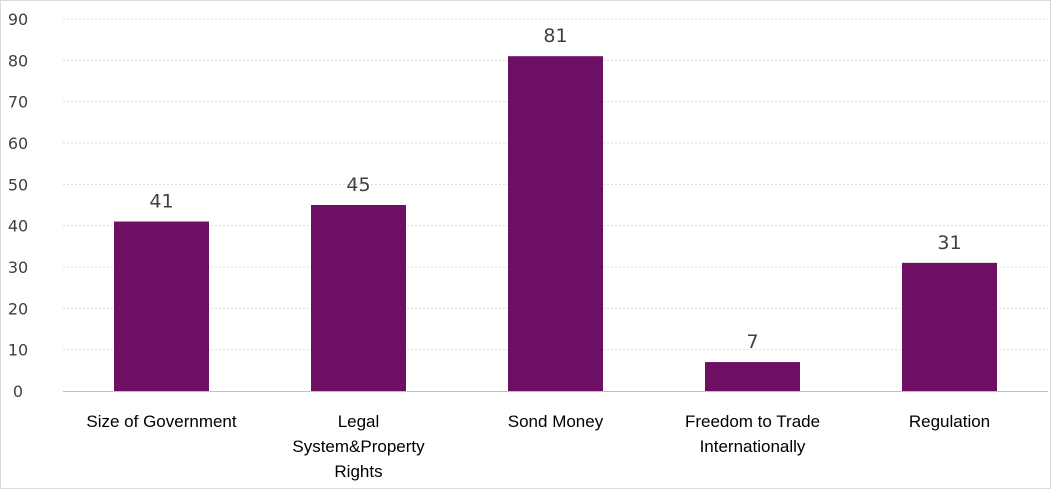  I want to click on y-tick-label: 70, so click(18, 102).